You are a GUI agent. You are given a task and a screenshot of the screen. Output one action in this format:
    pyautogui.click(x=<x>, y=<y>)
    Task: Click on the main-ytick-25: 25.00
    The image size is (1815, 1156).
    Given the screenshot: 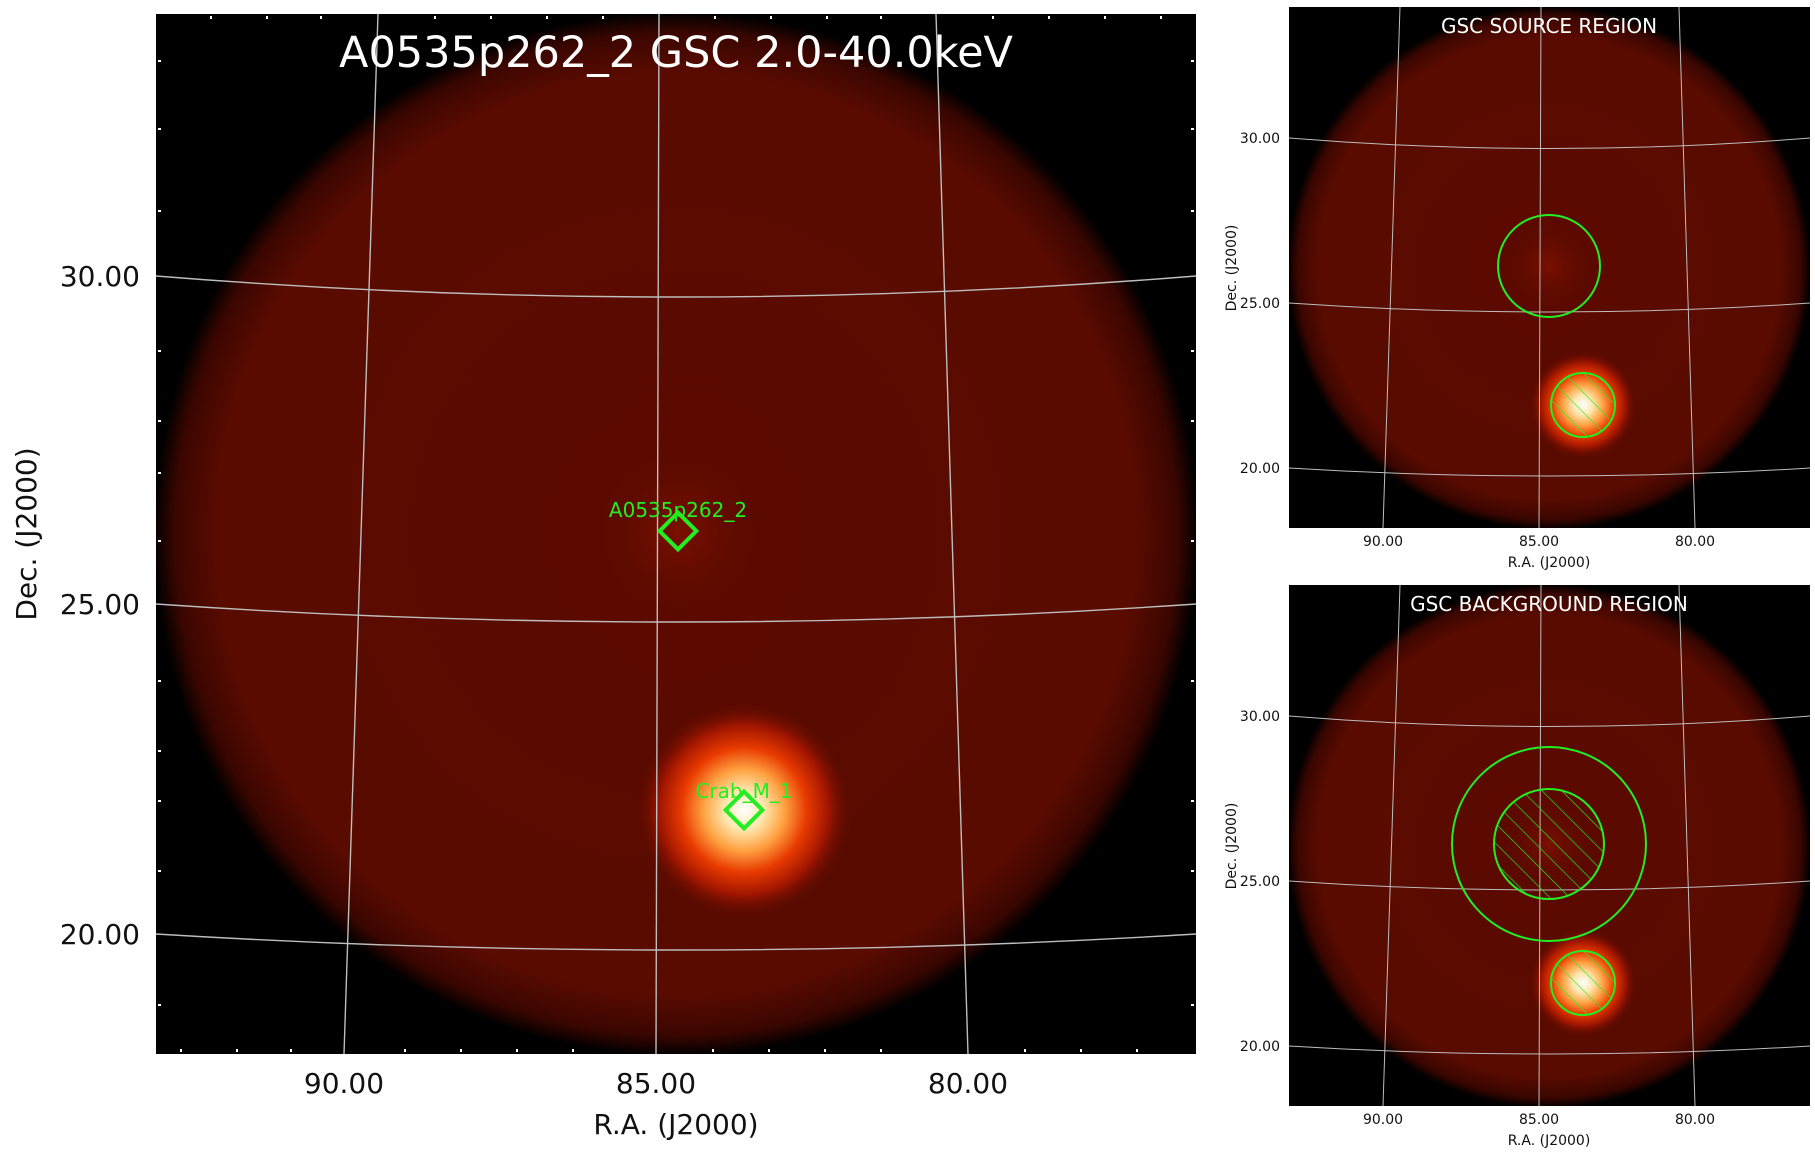 What is the action you would take?
    pyautogui.click(x=100, y=604)
    